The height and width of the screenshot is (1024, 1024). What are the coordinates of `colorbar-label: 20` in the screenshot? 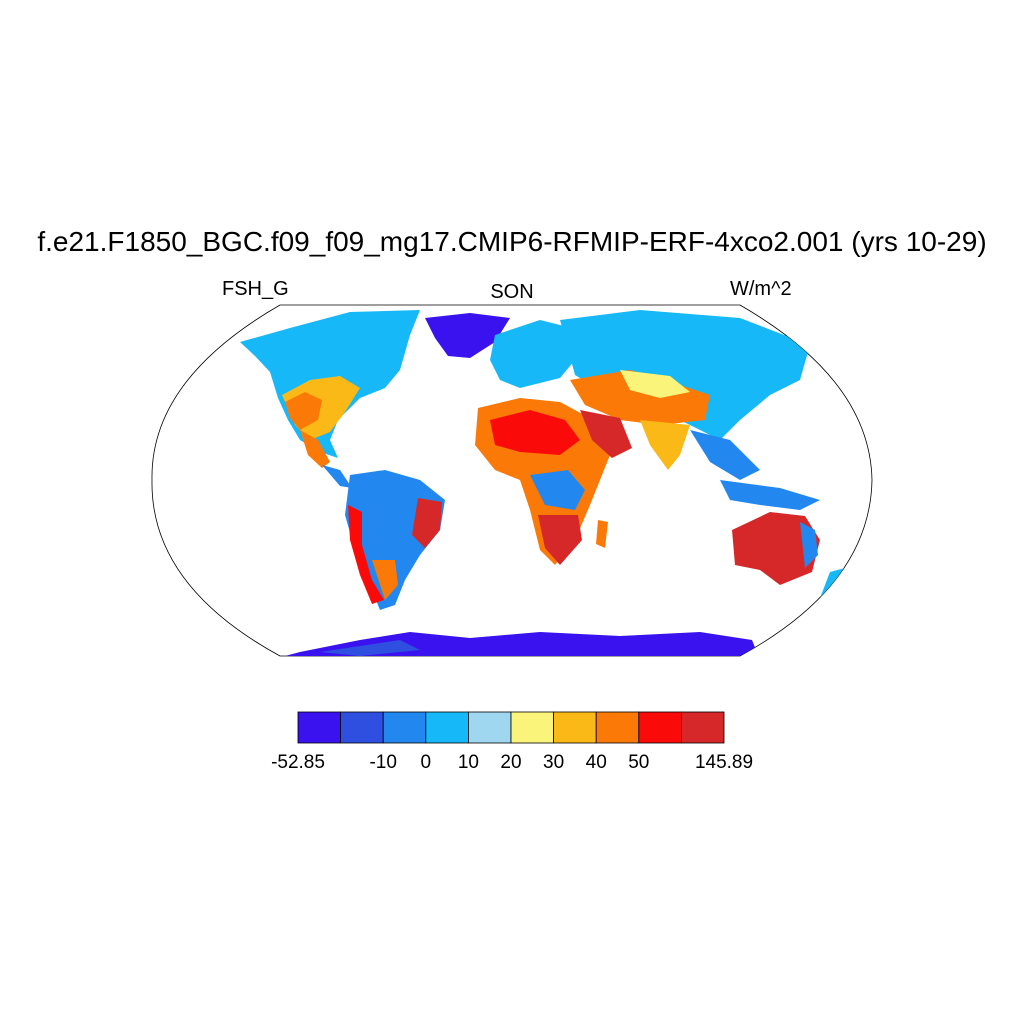 It's located at (510, 762).